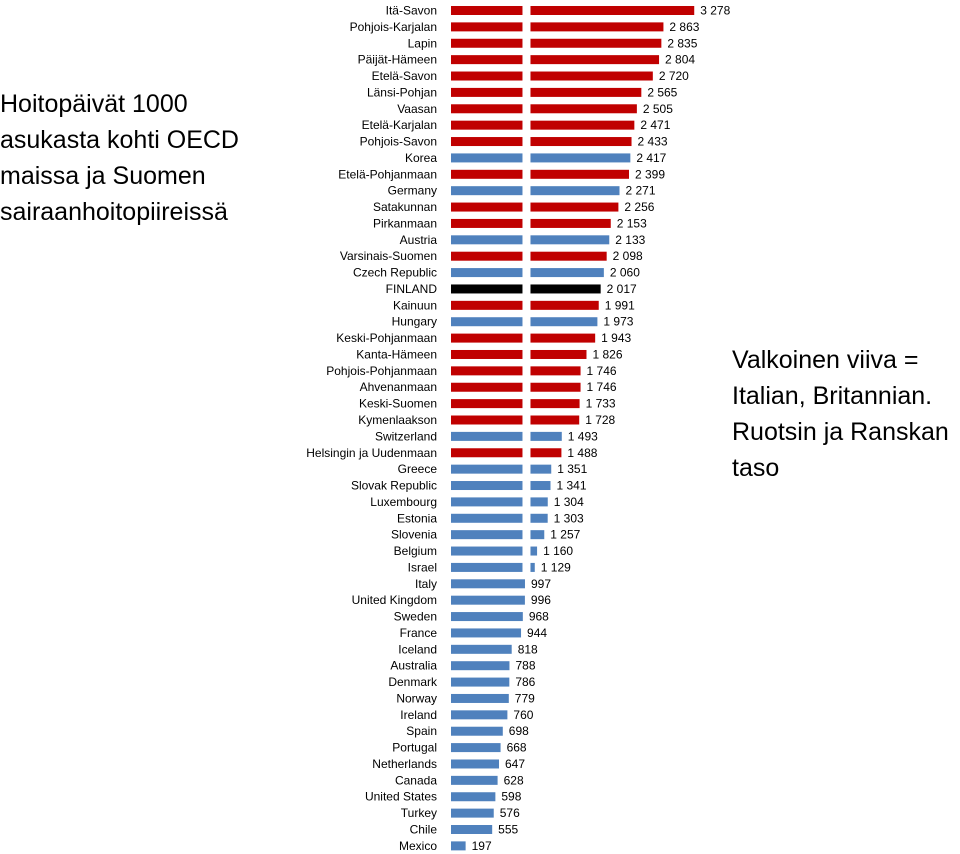 This screenshot has width=960, height=854. I want to click on value-label: 1 304, so click(569, 502).